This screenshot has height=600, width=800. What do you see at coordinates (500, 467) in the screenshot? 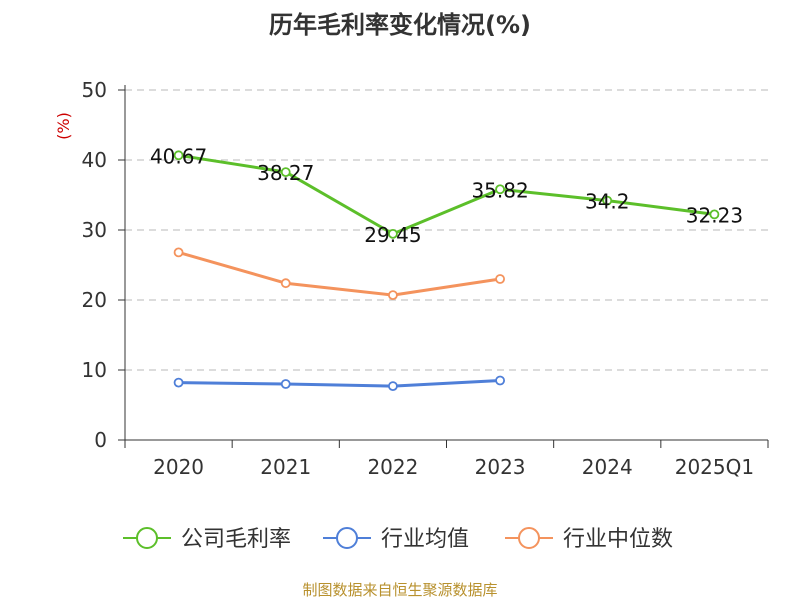
I see `x-tick-label: 2023` at bounding box center [500, 467].